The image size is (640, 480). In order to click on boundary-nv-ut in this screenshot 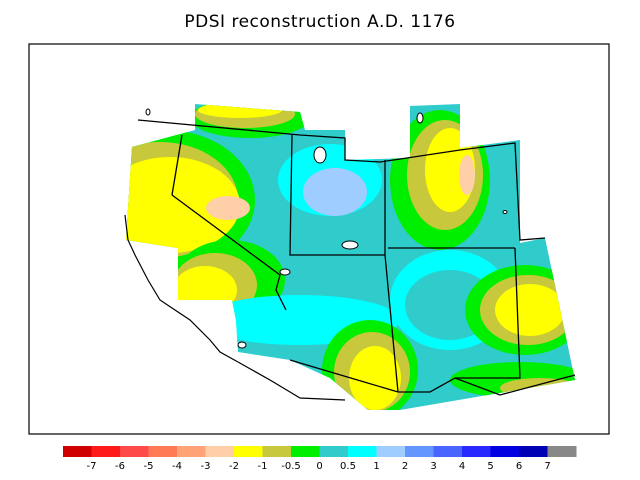, I will do `click(337, 195)`.